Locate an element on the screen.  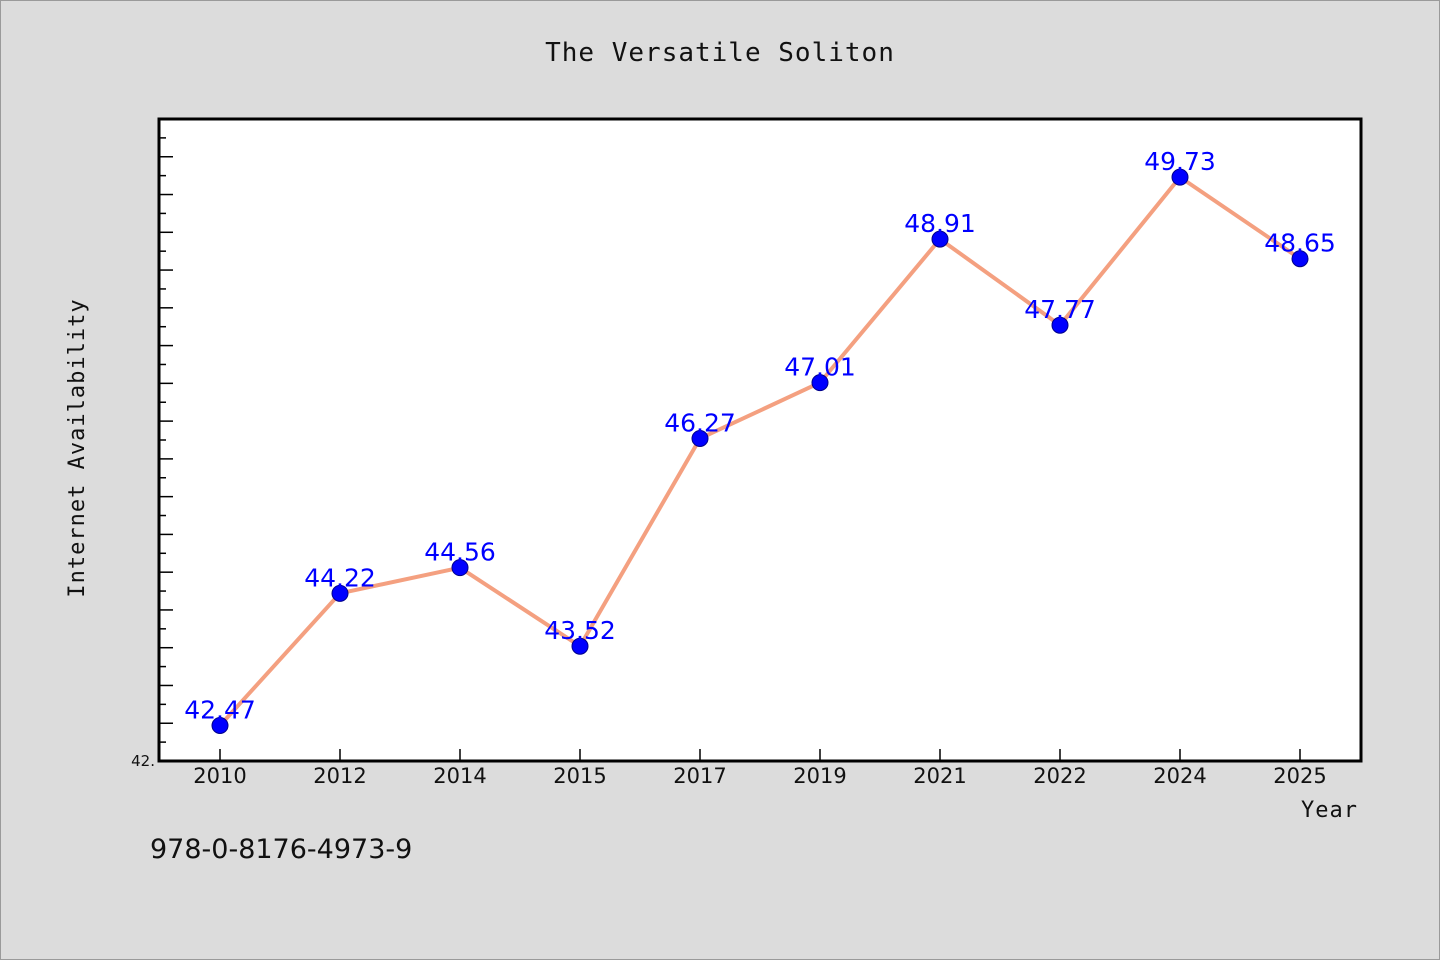
x-tick-label: 2021 is located at coordinates (939, 776).